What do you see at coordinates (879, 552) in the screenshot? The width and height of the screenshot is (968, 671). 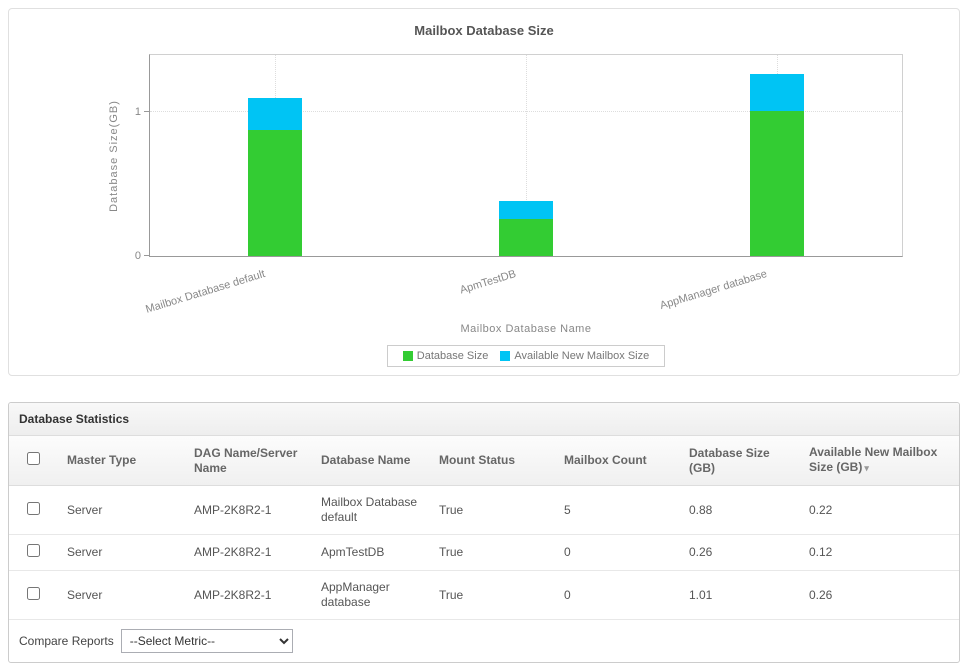 I see `cell-available-size: 0.12` at bounding box center [879, 552].